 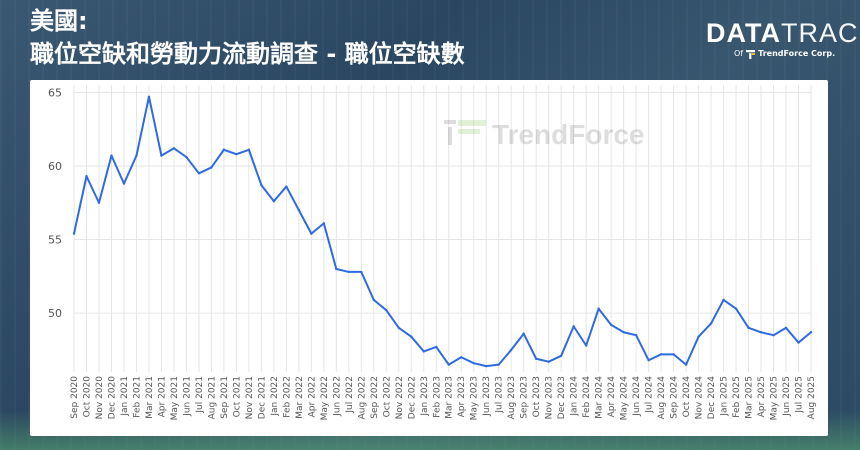 I want to click on x-tick-label: Sep 2022, so click(x=375, y=397).